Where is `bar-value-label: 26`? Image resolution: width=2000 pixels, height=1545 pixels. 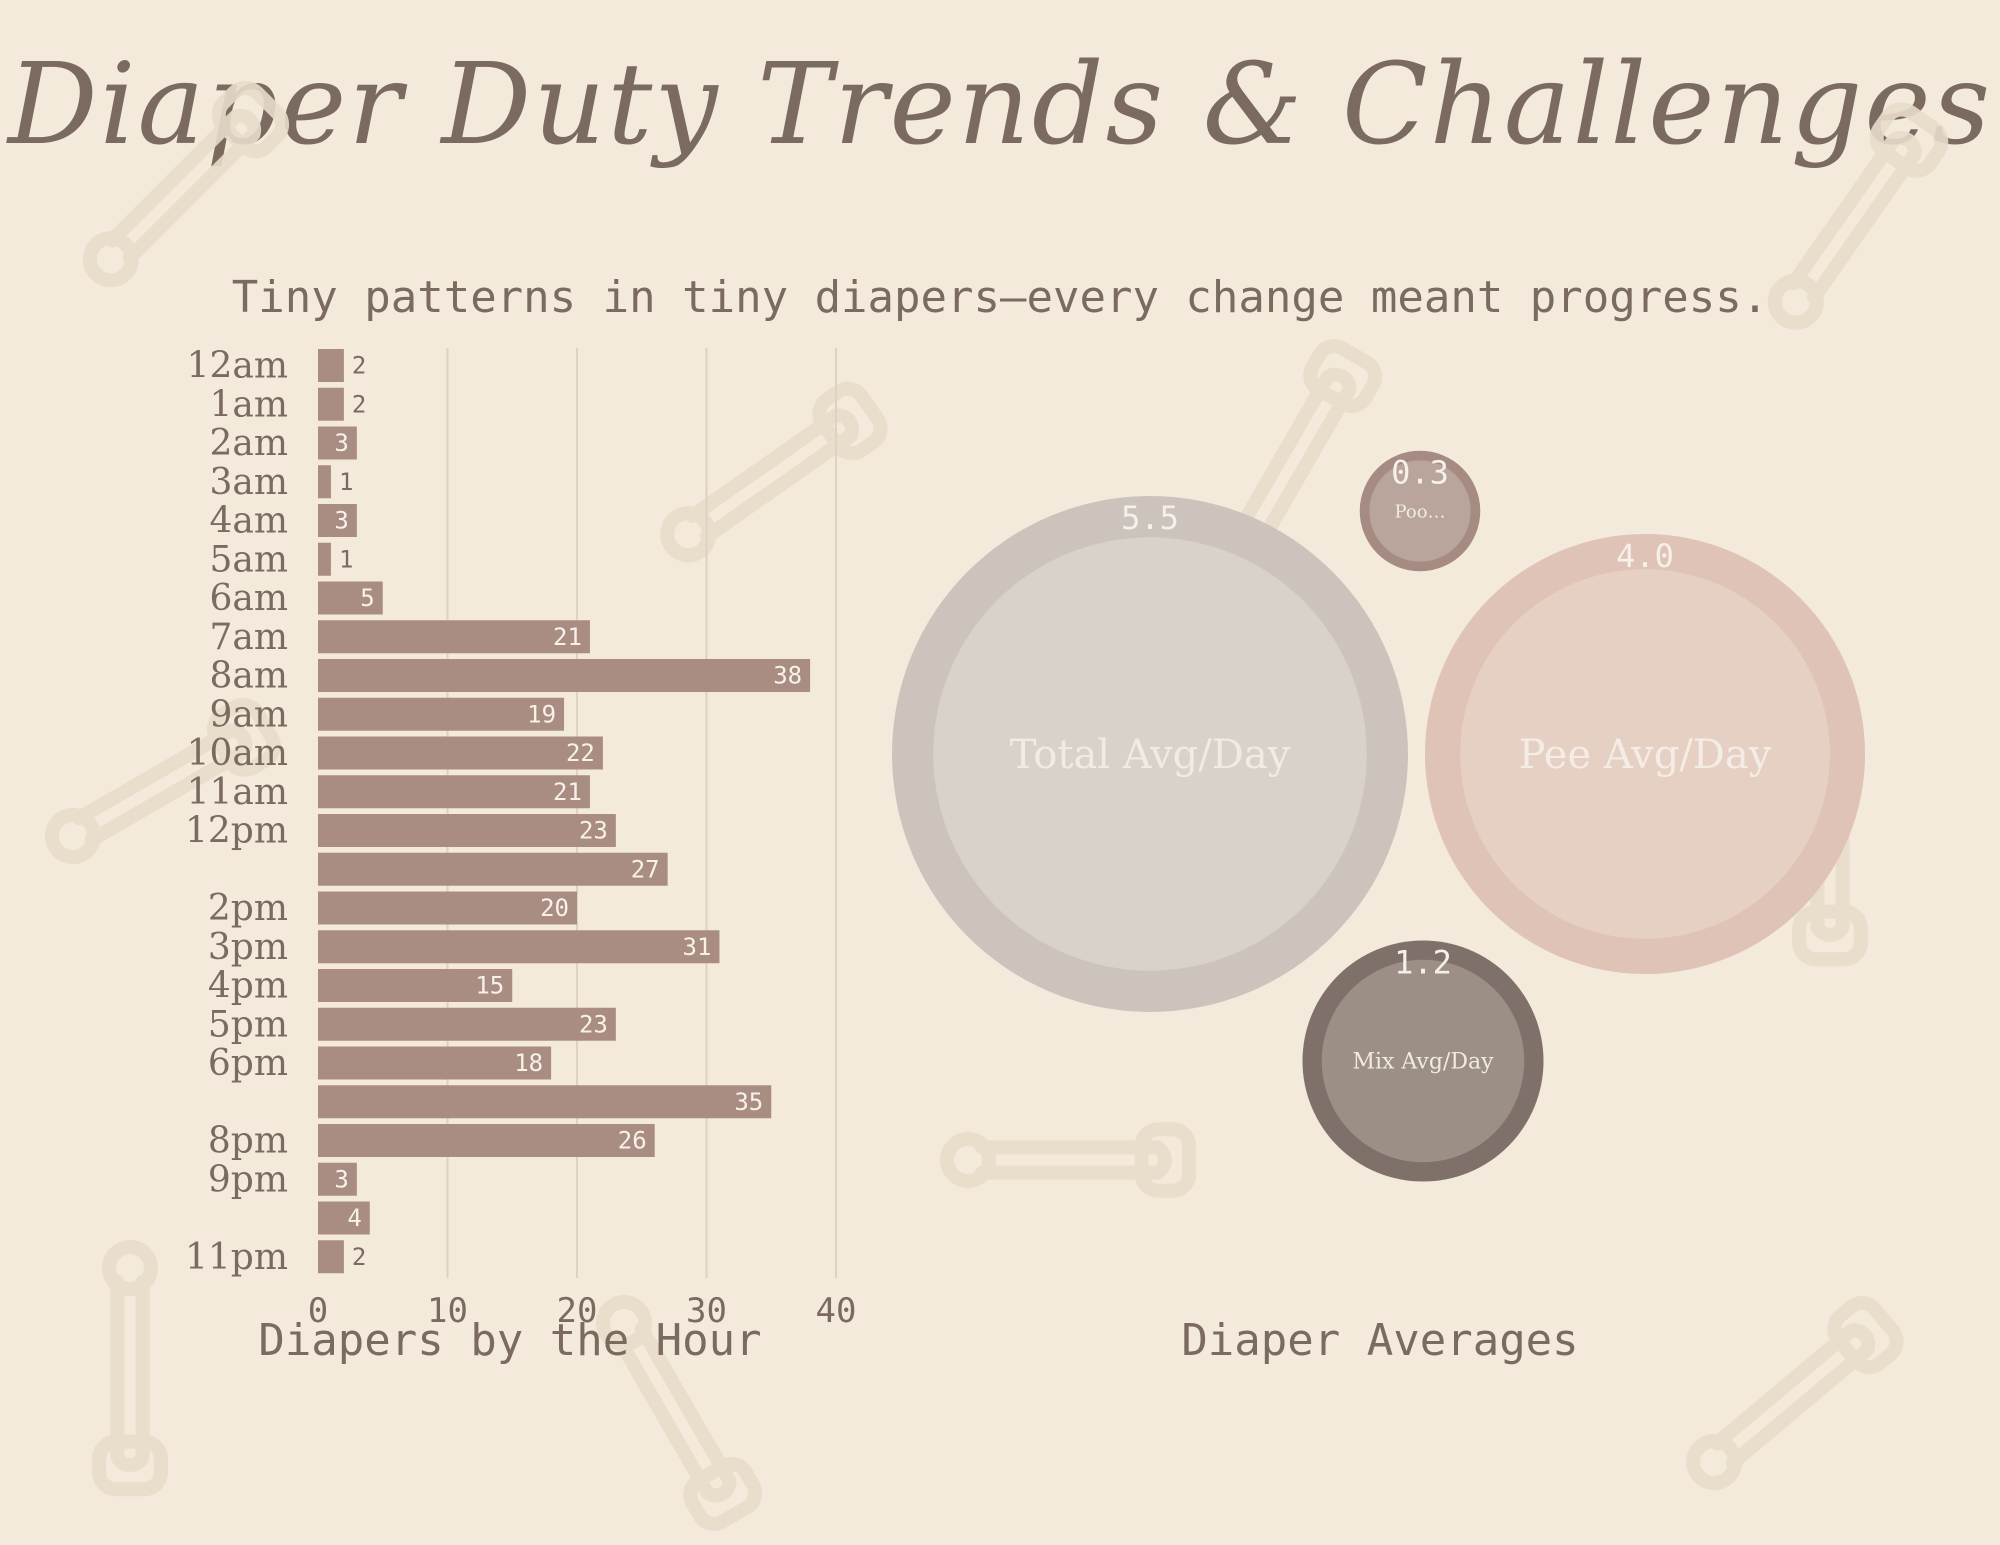
bar-value-label: 26 is located at coordinates (632, 1141).